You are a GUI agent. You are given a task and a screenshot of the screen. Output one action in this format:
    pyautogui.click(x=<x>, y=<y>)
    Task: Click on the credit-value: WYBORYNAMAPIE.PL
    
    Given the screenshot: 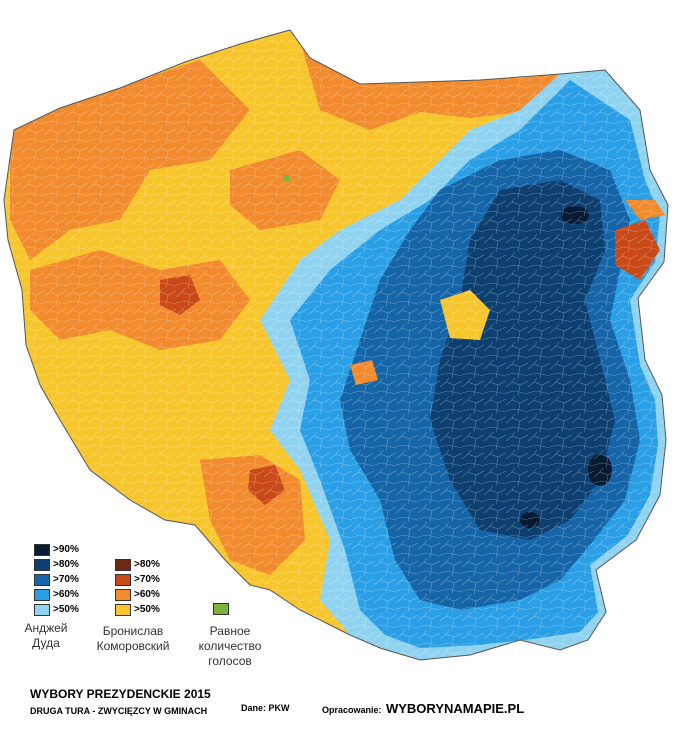 What is the action you would take?
    pyautogui.click(x=455, y=708)
    